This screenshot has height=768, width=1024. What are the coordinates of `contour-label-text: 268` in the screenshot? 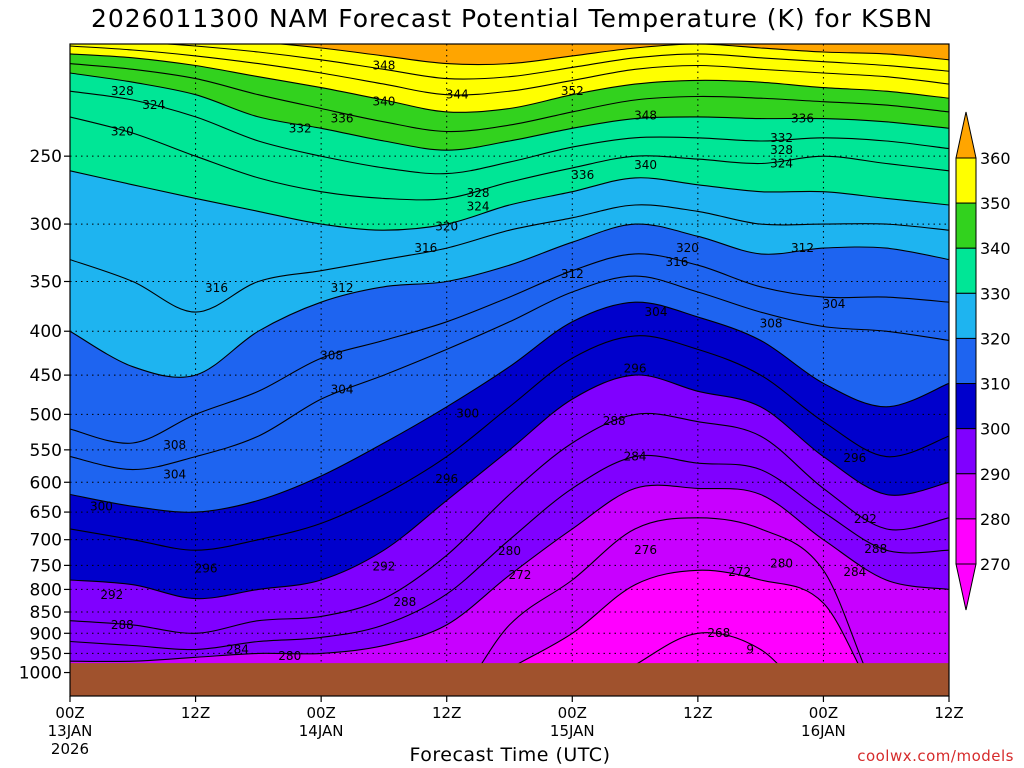 It's located at (718, 633).